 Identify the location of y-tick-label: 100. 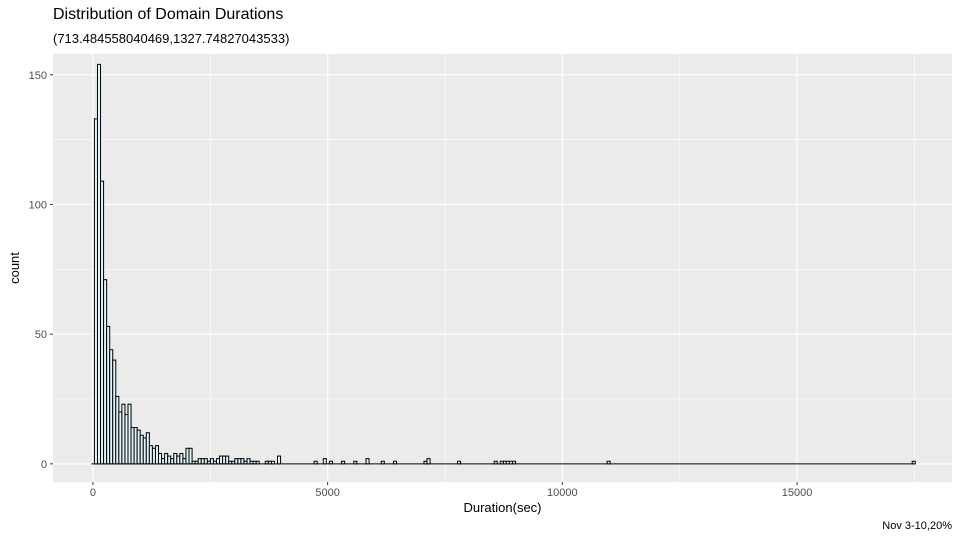
(38, 205).